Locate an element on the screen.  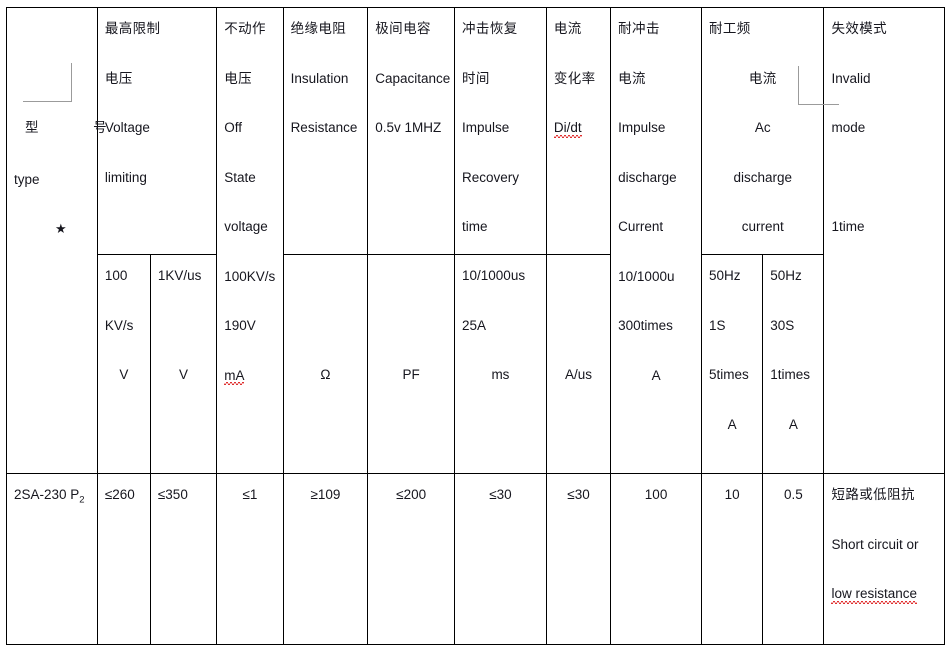
header-cell-impulse-recovery-time: 冲击恢复 时间 Impulse Recovery time is located at coordinates (500, 131).